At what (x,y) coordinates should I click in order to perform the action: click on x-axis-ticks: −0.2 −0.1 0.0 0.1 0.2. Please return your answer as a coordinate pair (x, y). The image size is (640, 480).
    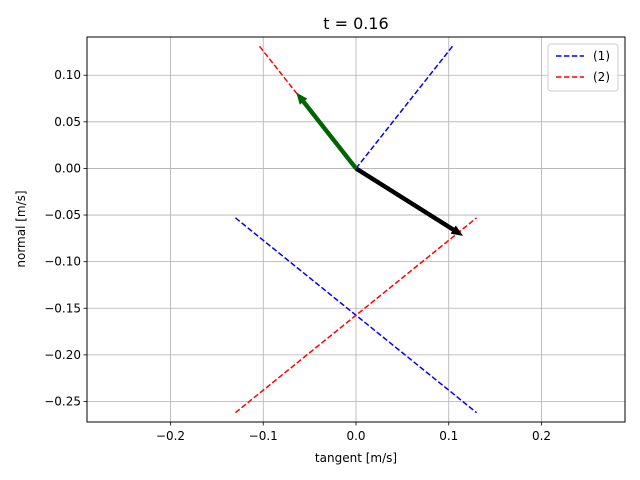
    Looking at the image, I should click on (353, 432).